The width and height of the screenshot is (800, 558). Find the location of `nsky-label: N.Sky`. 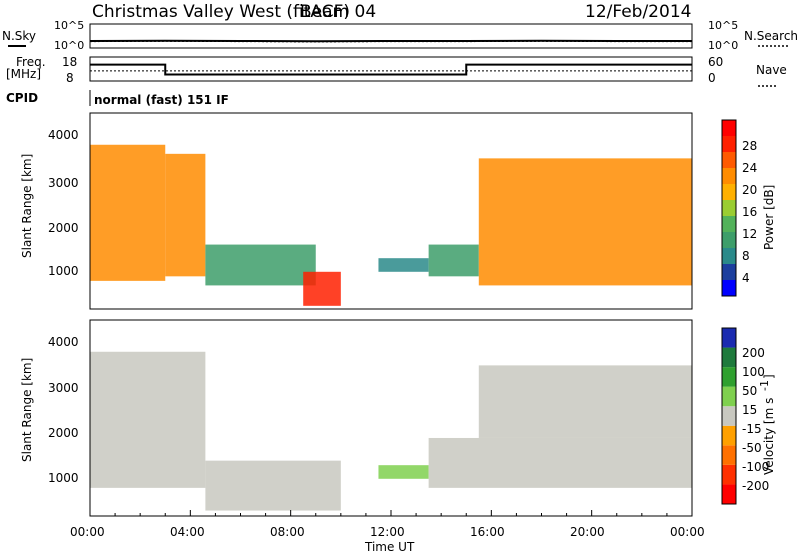

nsky-label: N.Sky is located at coordinates (19, 36).